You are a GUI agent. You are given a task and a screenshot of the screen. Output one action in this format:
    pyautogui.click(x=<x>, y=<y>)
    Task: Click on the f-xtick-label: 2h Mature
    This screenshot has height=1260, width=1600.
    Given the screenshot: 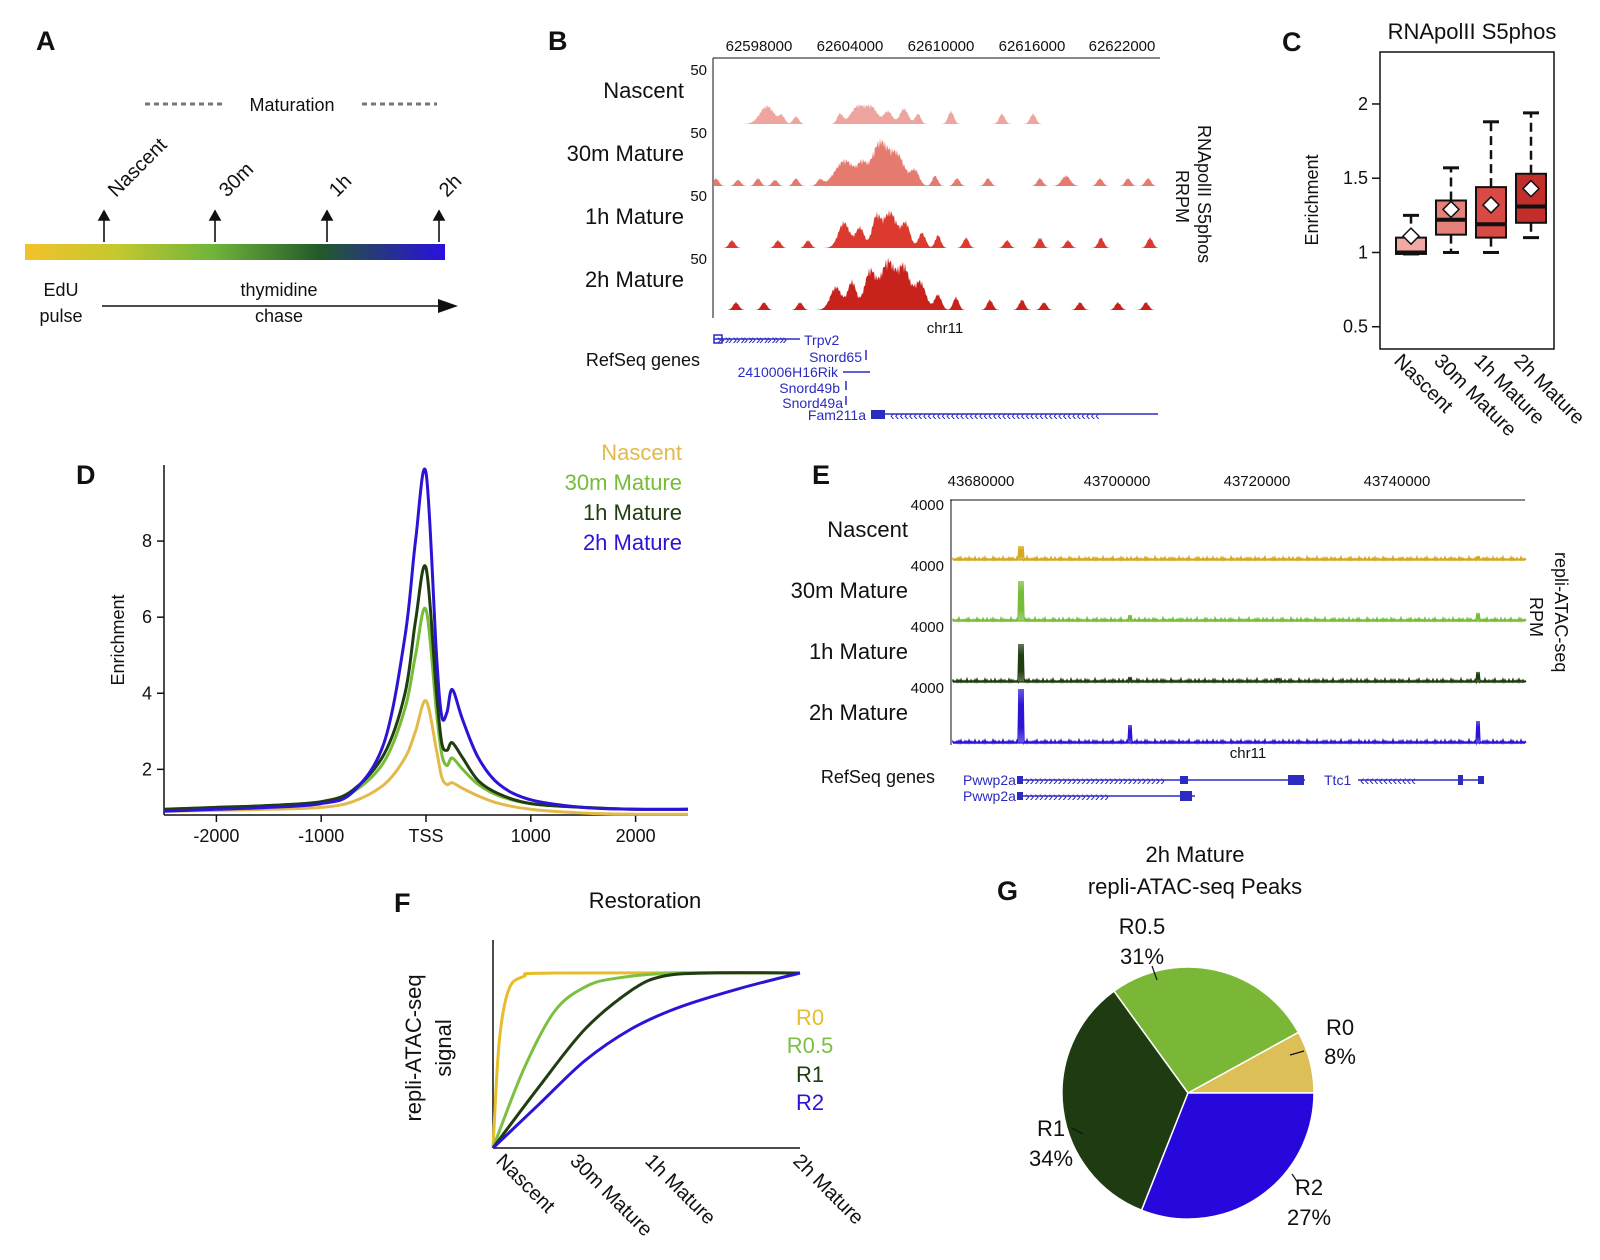 What is the action you would take?
    pyautogui.click(x=827, y=1189)
    